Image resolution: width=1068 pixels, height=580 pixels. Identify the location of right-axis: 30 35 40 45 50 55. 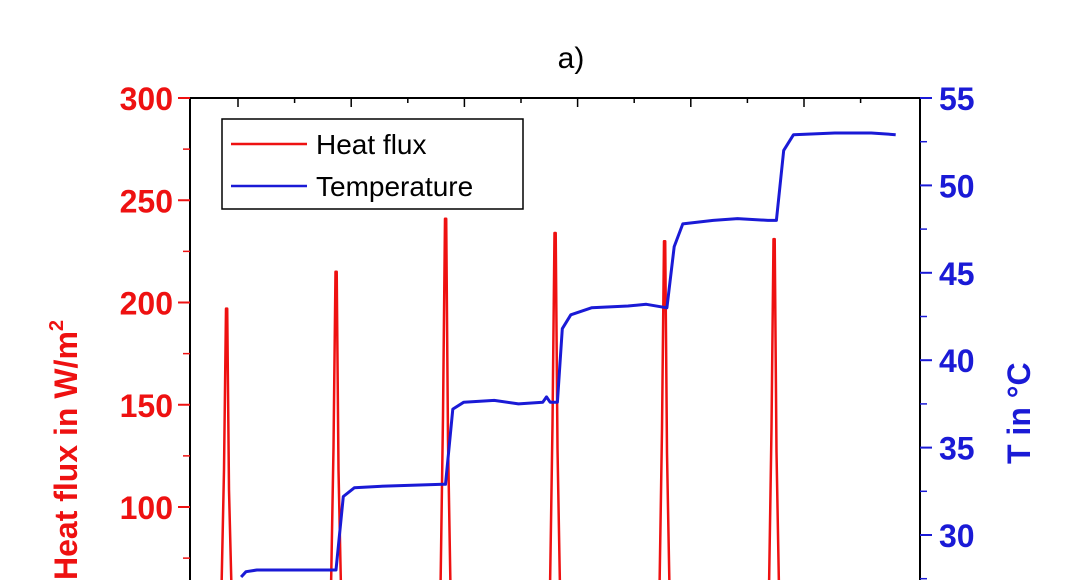
(947, 330).